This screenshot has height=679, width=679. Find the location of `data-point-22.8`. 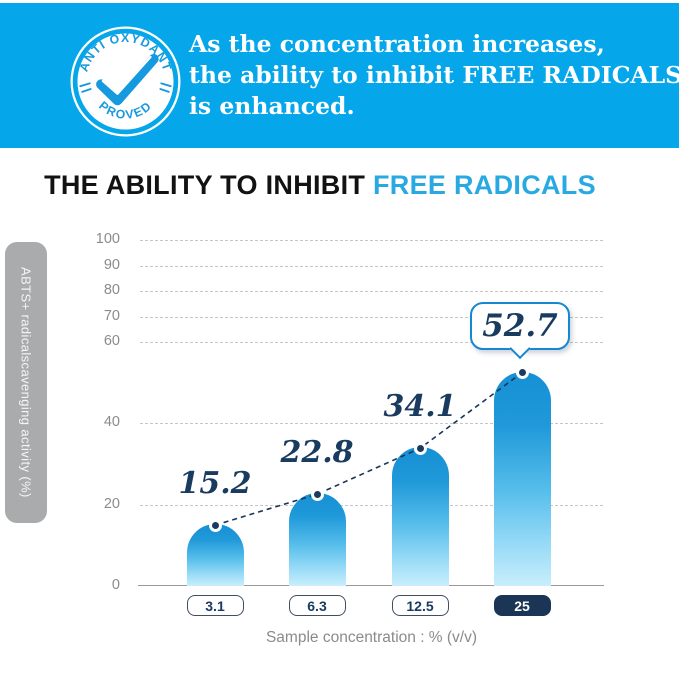

data-point-22.8 is located at coordinates (317, 494).